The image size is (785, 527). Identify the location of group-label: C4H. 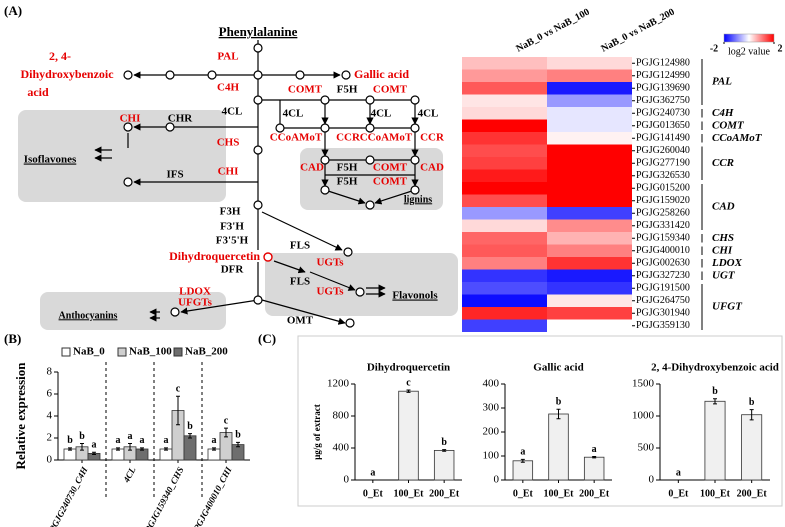
(723, 113).